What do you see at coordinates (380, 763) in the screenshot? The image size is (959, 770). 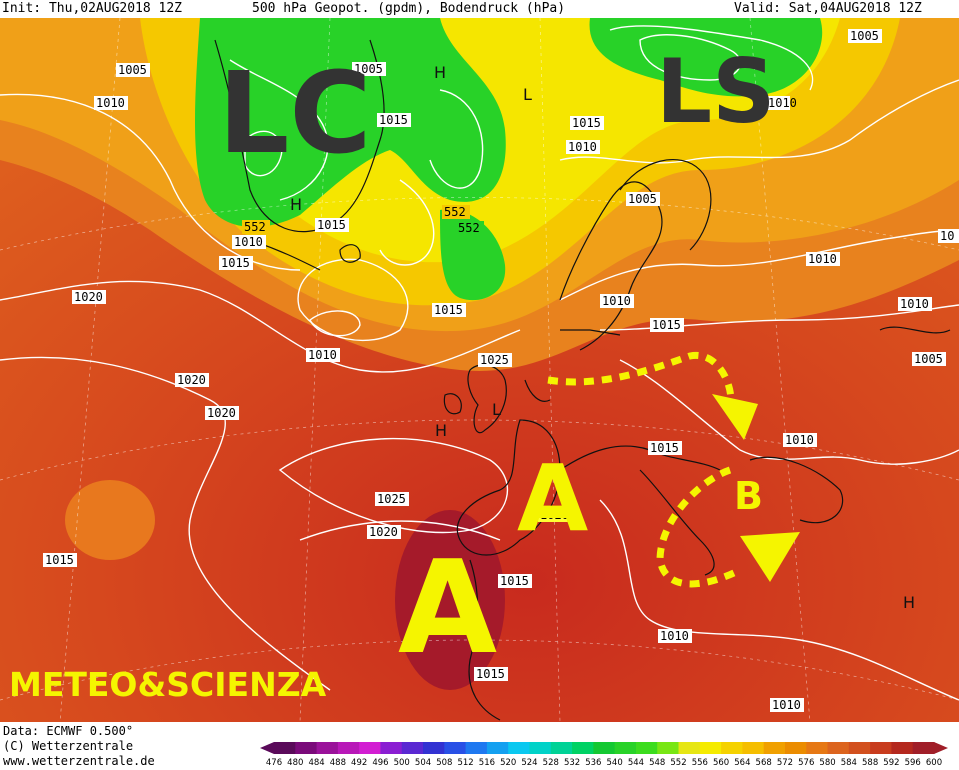 I see `colorbar-tick-label: 496` at bounding box center [380, 763].